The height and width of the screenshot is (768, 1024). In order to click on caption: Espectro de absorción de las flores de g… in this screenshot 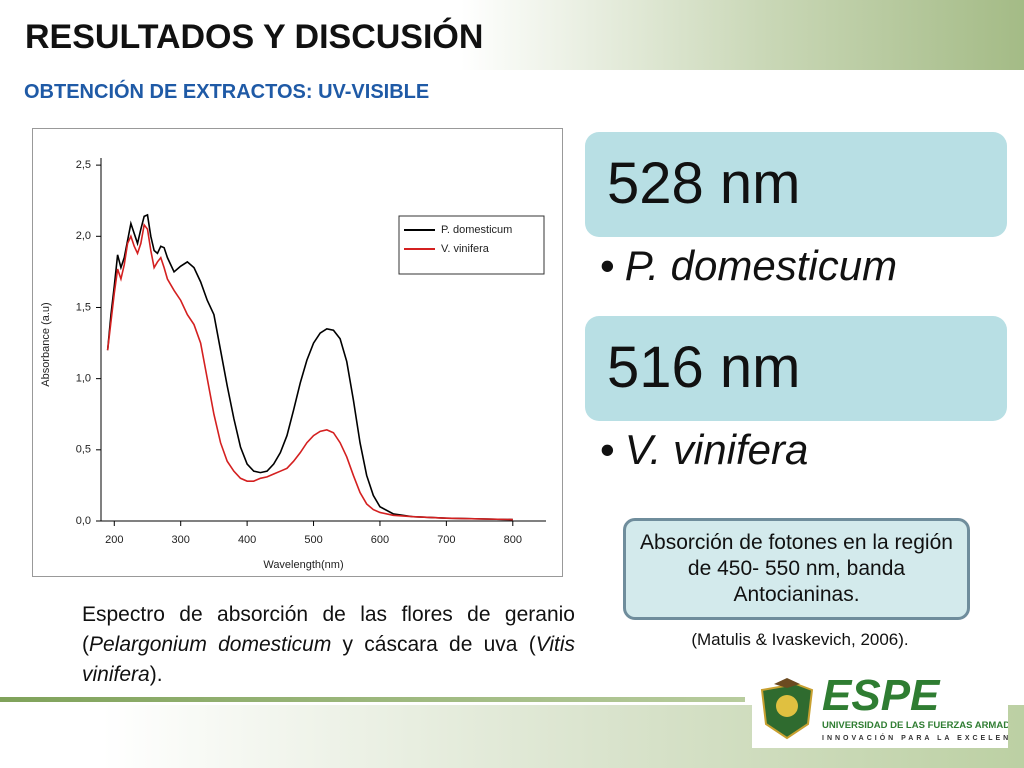, I will do `click(328, 645)`.